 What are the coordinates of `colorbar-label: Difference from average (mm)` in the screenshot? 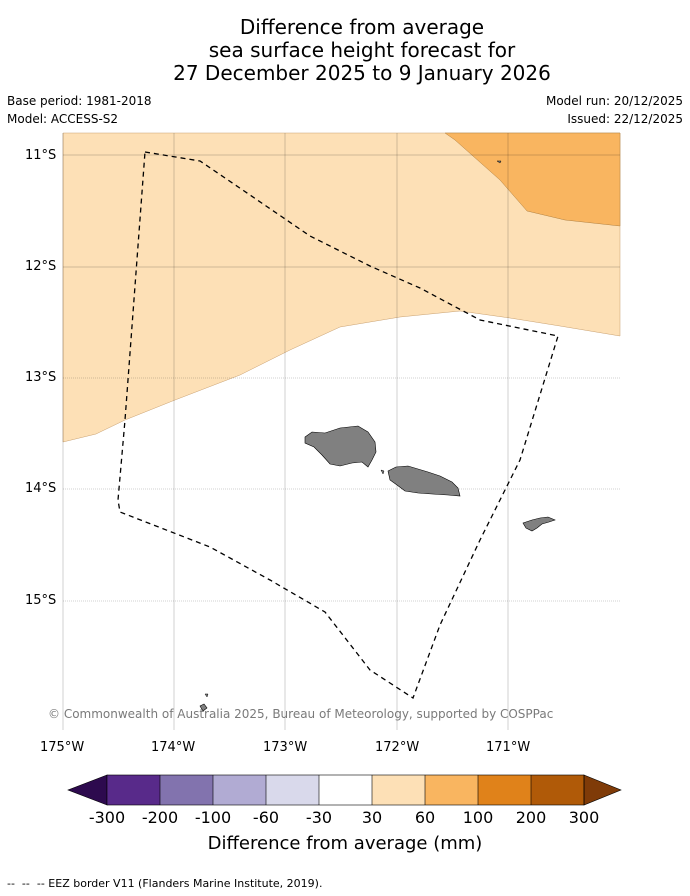 It's located at (345, 843).